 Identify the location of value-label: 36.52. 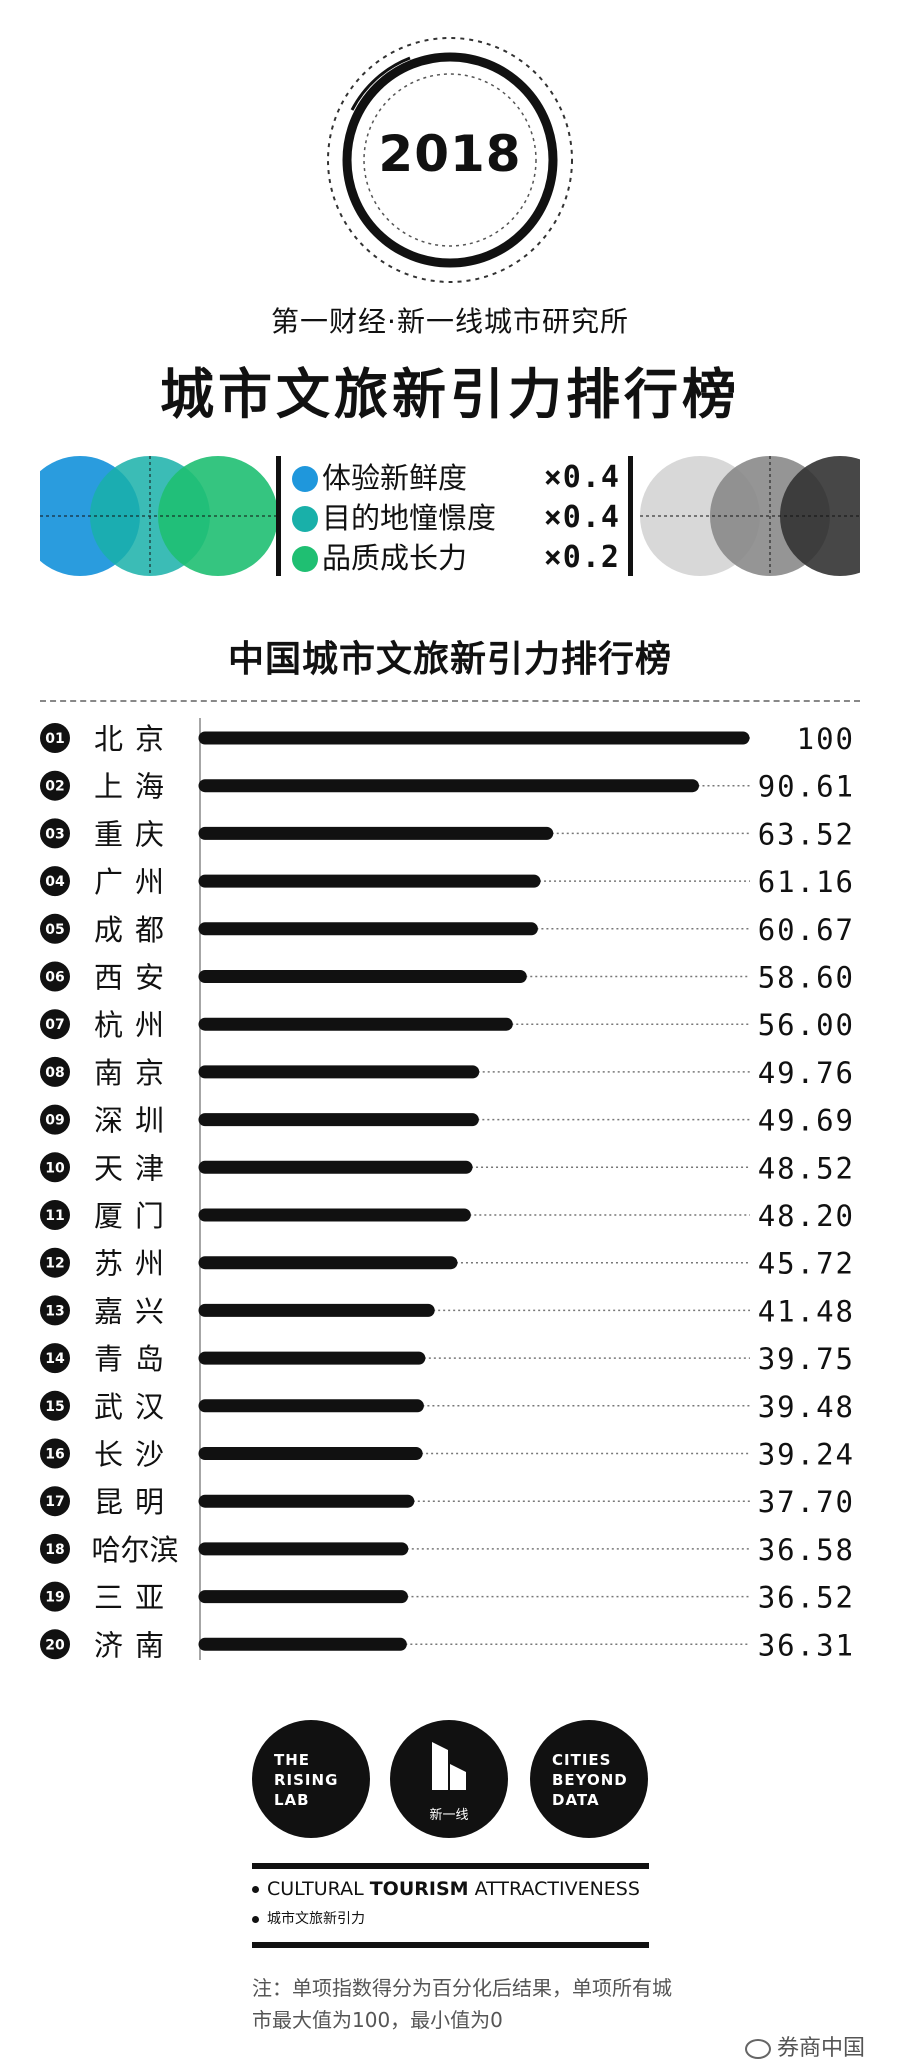
(806, 1598).